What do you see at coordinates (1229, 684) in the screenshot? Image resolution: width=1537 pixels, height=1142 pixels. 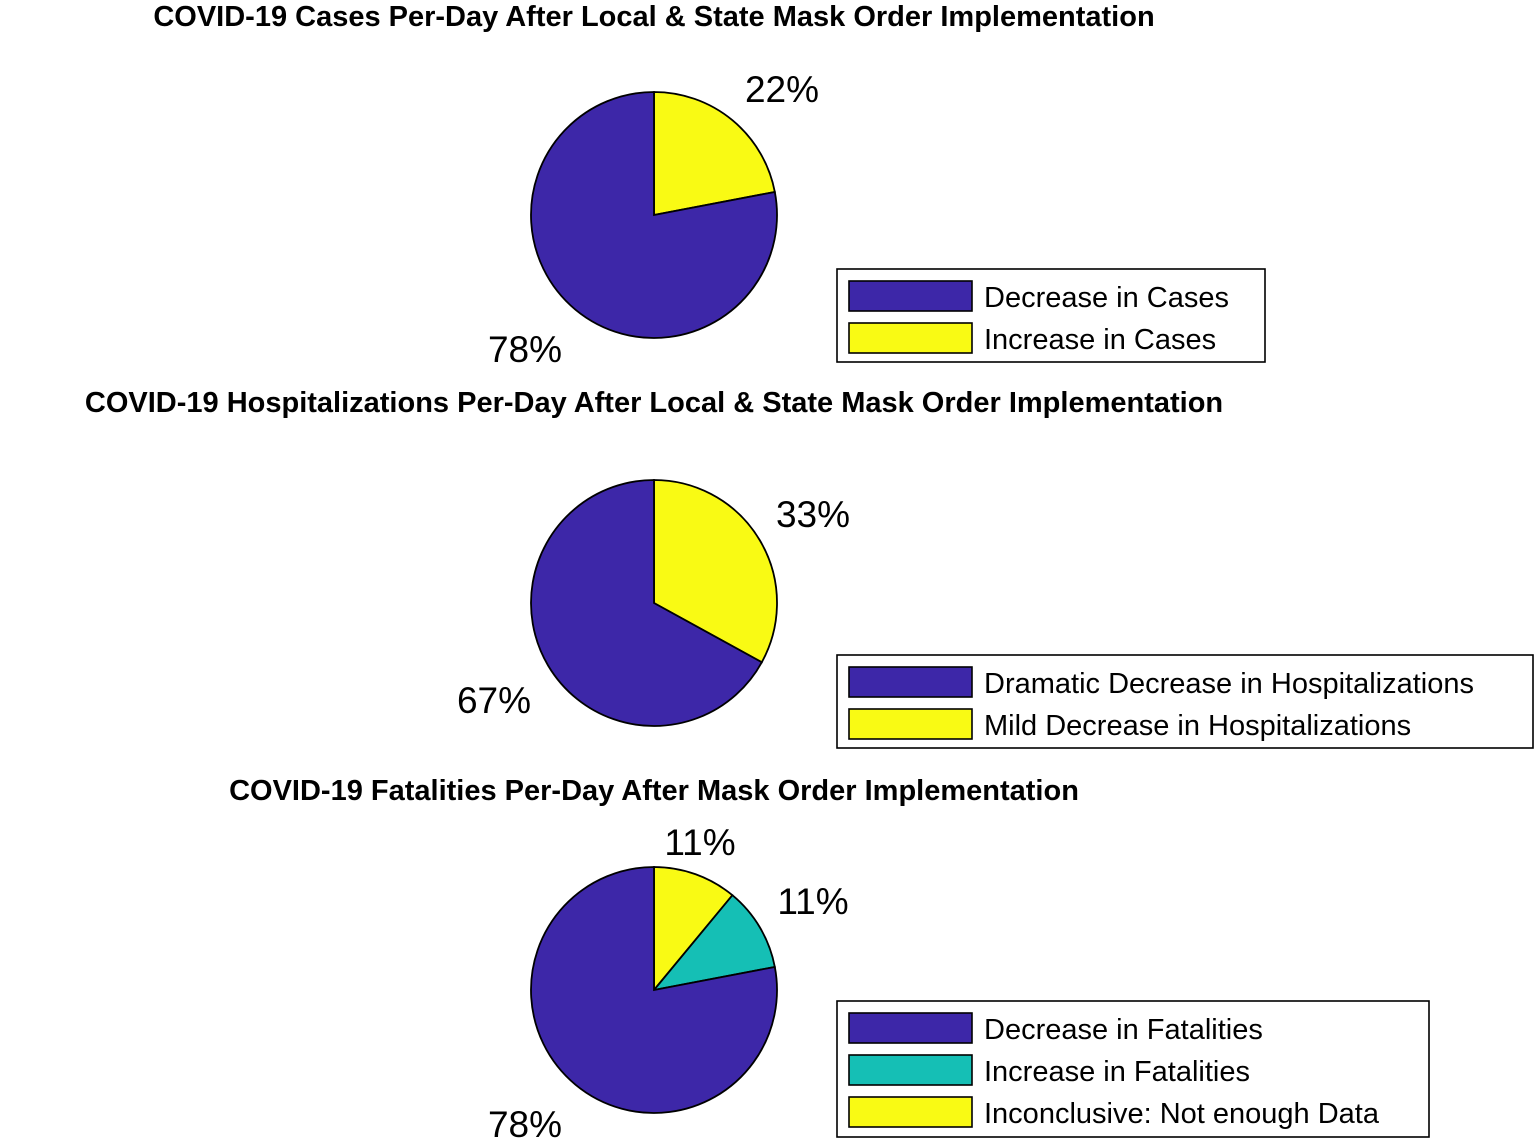 I see `legend-label: Dramatic Decrease in Hospitalizations` at bounding box center [1229, 684].